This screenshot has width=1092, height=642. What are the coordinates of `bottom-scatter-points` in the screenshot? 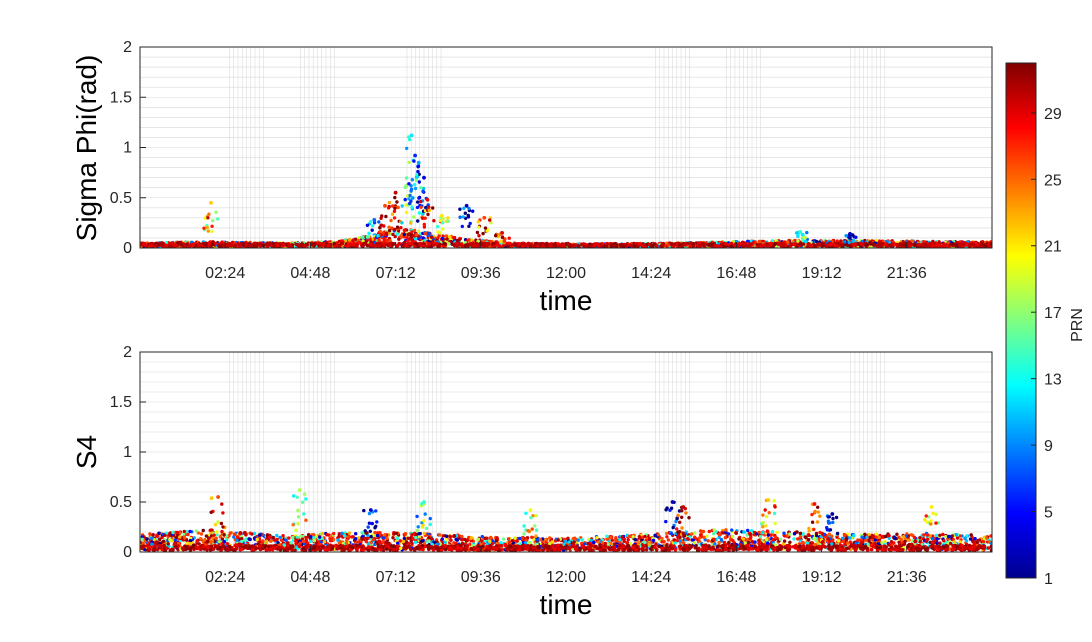 It's located at (566, 520).